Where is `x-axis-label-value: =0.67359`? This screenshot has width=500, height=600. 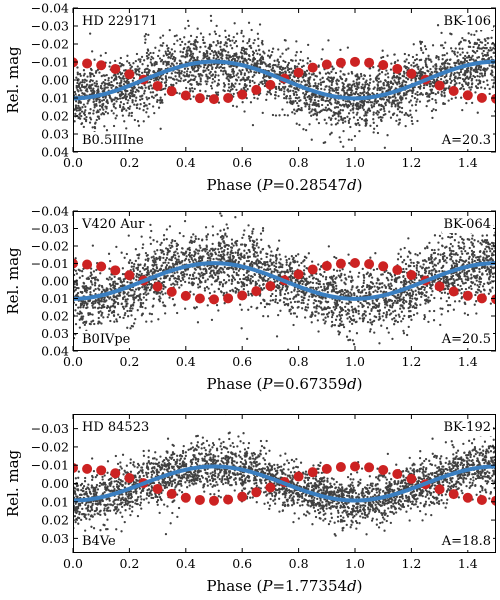 x-axis-label-value: =0.67359 is located at coordinates (309, 384).